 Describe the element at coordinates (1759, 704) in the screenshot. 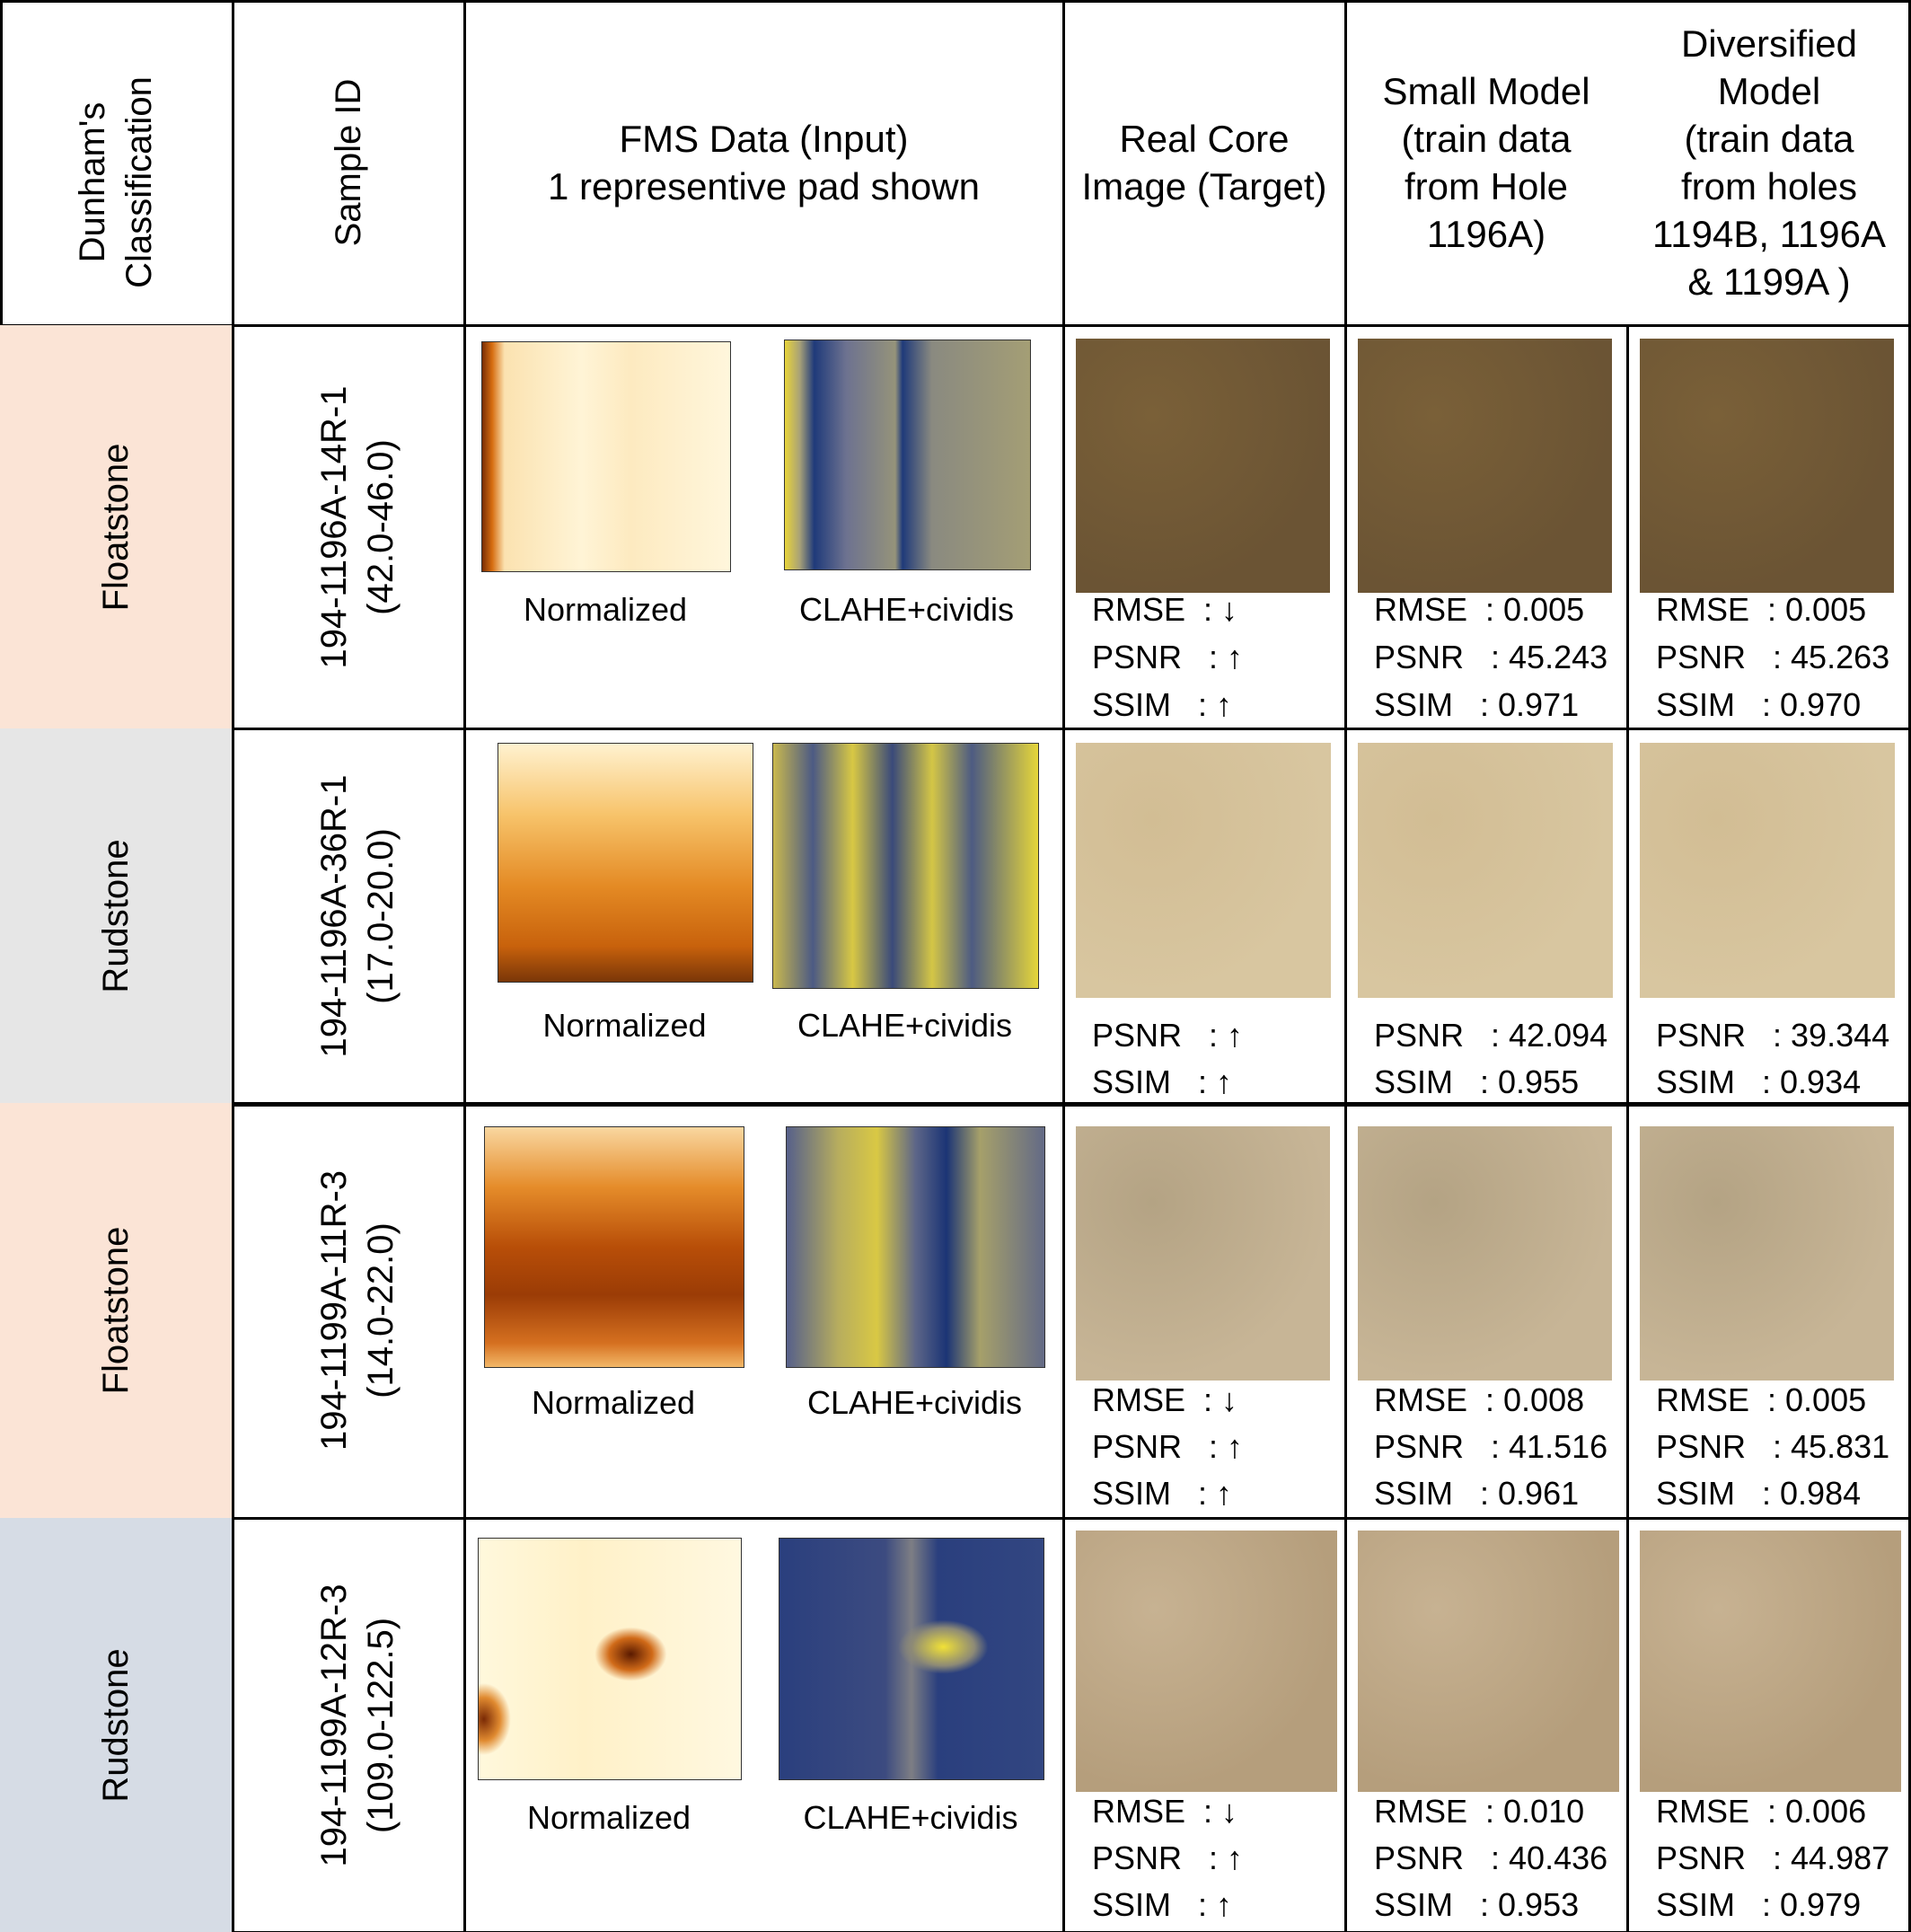

I see `diversified-model-ssim: SSIM : 0.970` at that location.